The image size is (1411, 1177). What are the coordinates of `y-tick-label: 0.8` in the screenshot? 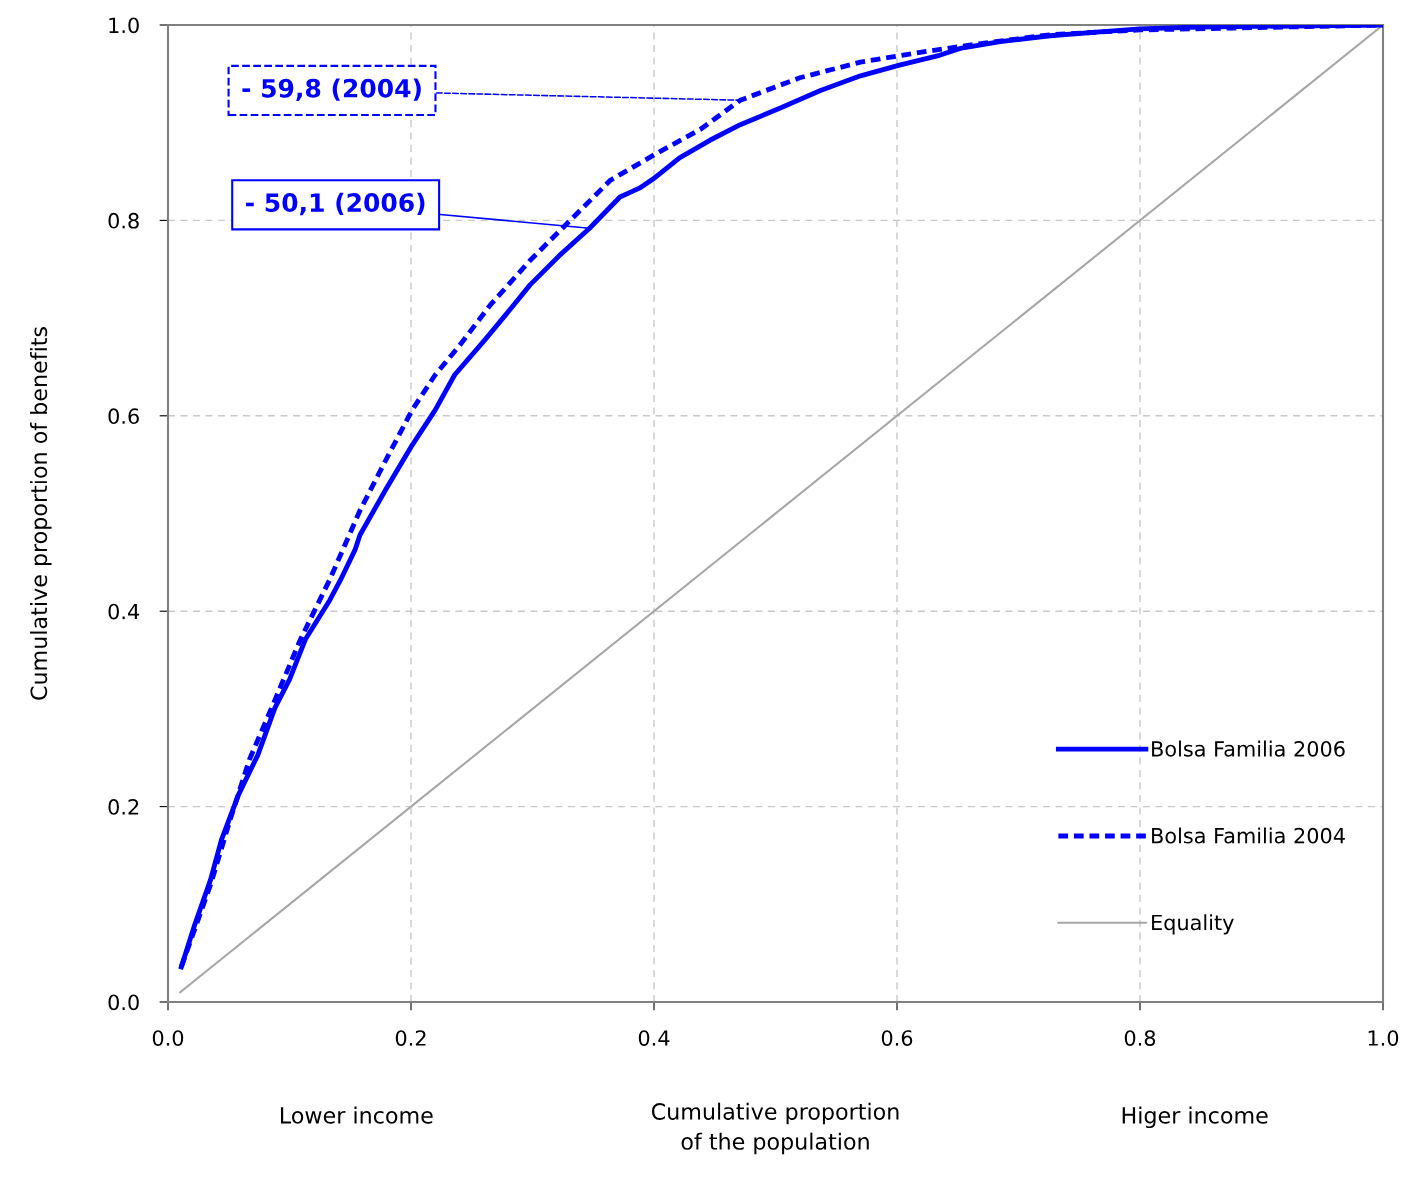 It's located at (123, 220).